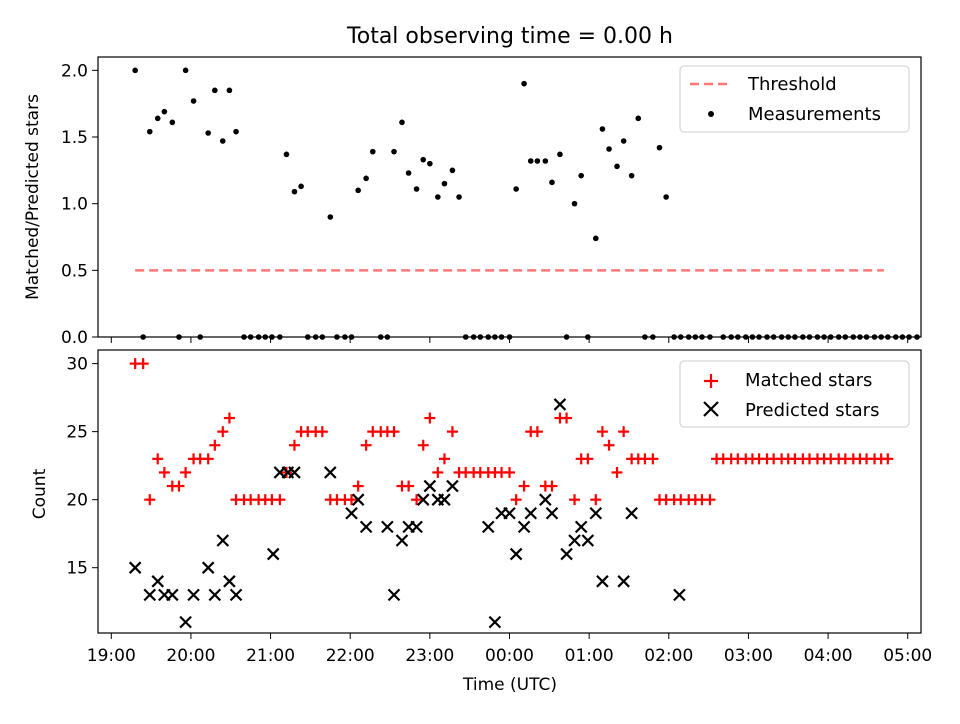  What do you see at coordinates (190, 656) in the screenshot?
I see `x-tick-label: 20:00` at bounding box center [190, 656].